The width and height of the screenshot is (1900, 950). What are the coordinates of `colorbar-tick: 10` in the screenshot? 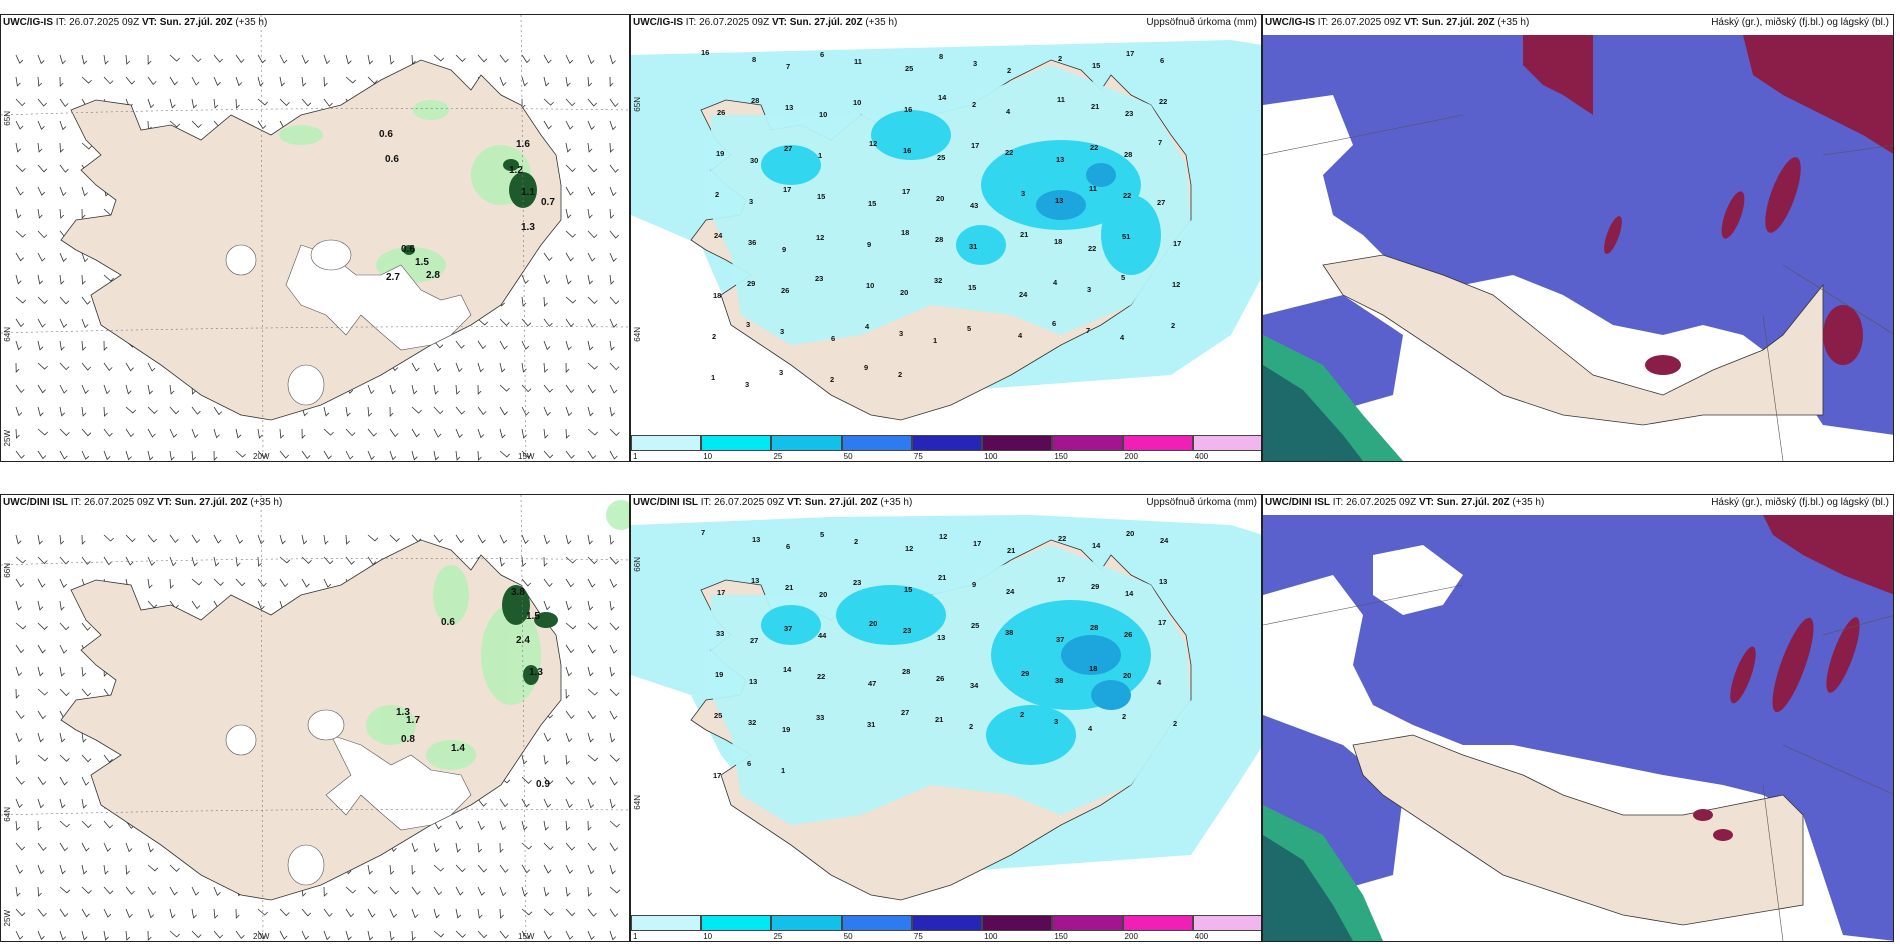 It's located at (708, 456).